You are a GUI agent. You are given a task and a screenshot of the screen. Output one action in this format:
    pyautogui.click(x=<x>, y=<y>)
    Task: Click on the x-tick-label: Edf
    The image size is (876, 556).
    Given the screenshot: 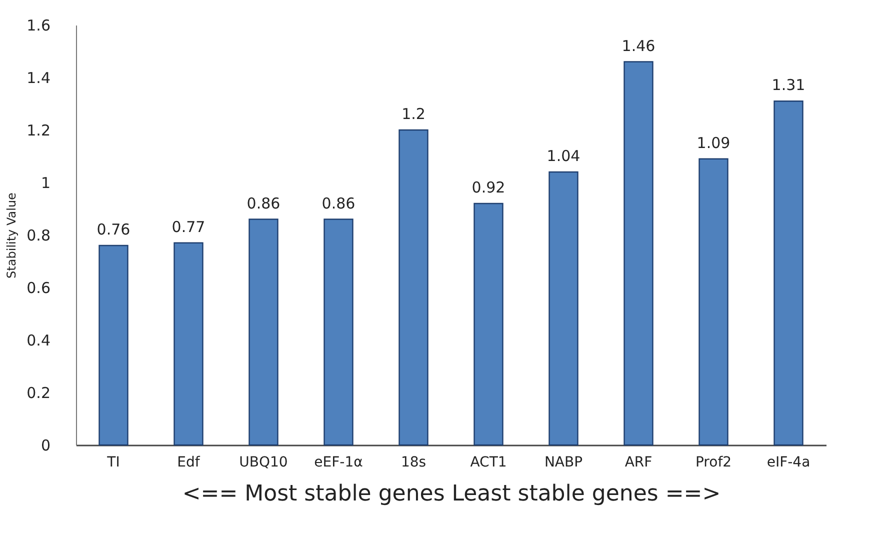 What is the action you would take?
    pyautogui.click(x=189, y=462)
    